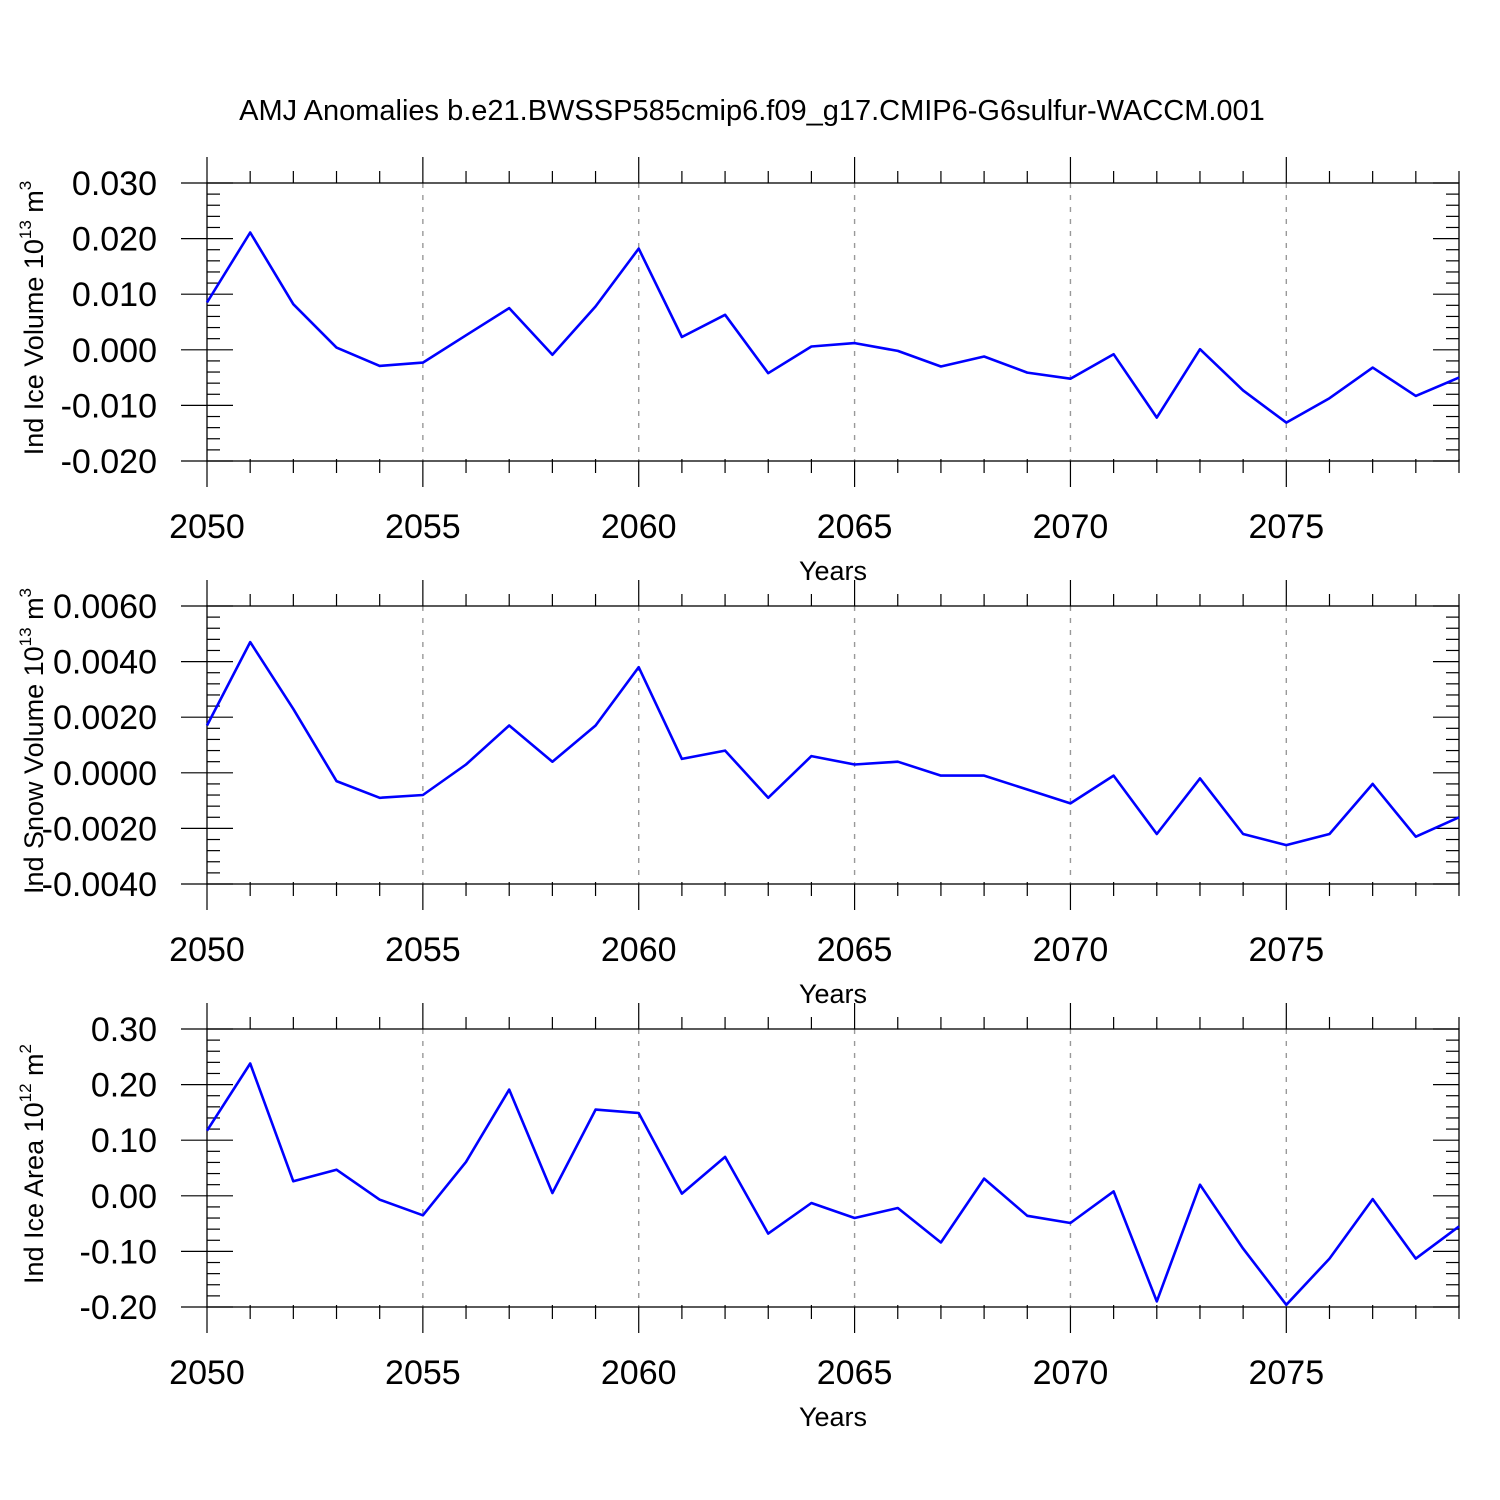 Image resolution: width=1500 pixels, height=1500 pixels. What do you see at coordinates (119, 1308) in the screenshot?
I see `y-tick-label: -0.20` at bounding box center [119, 1308].